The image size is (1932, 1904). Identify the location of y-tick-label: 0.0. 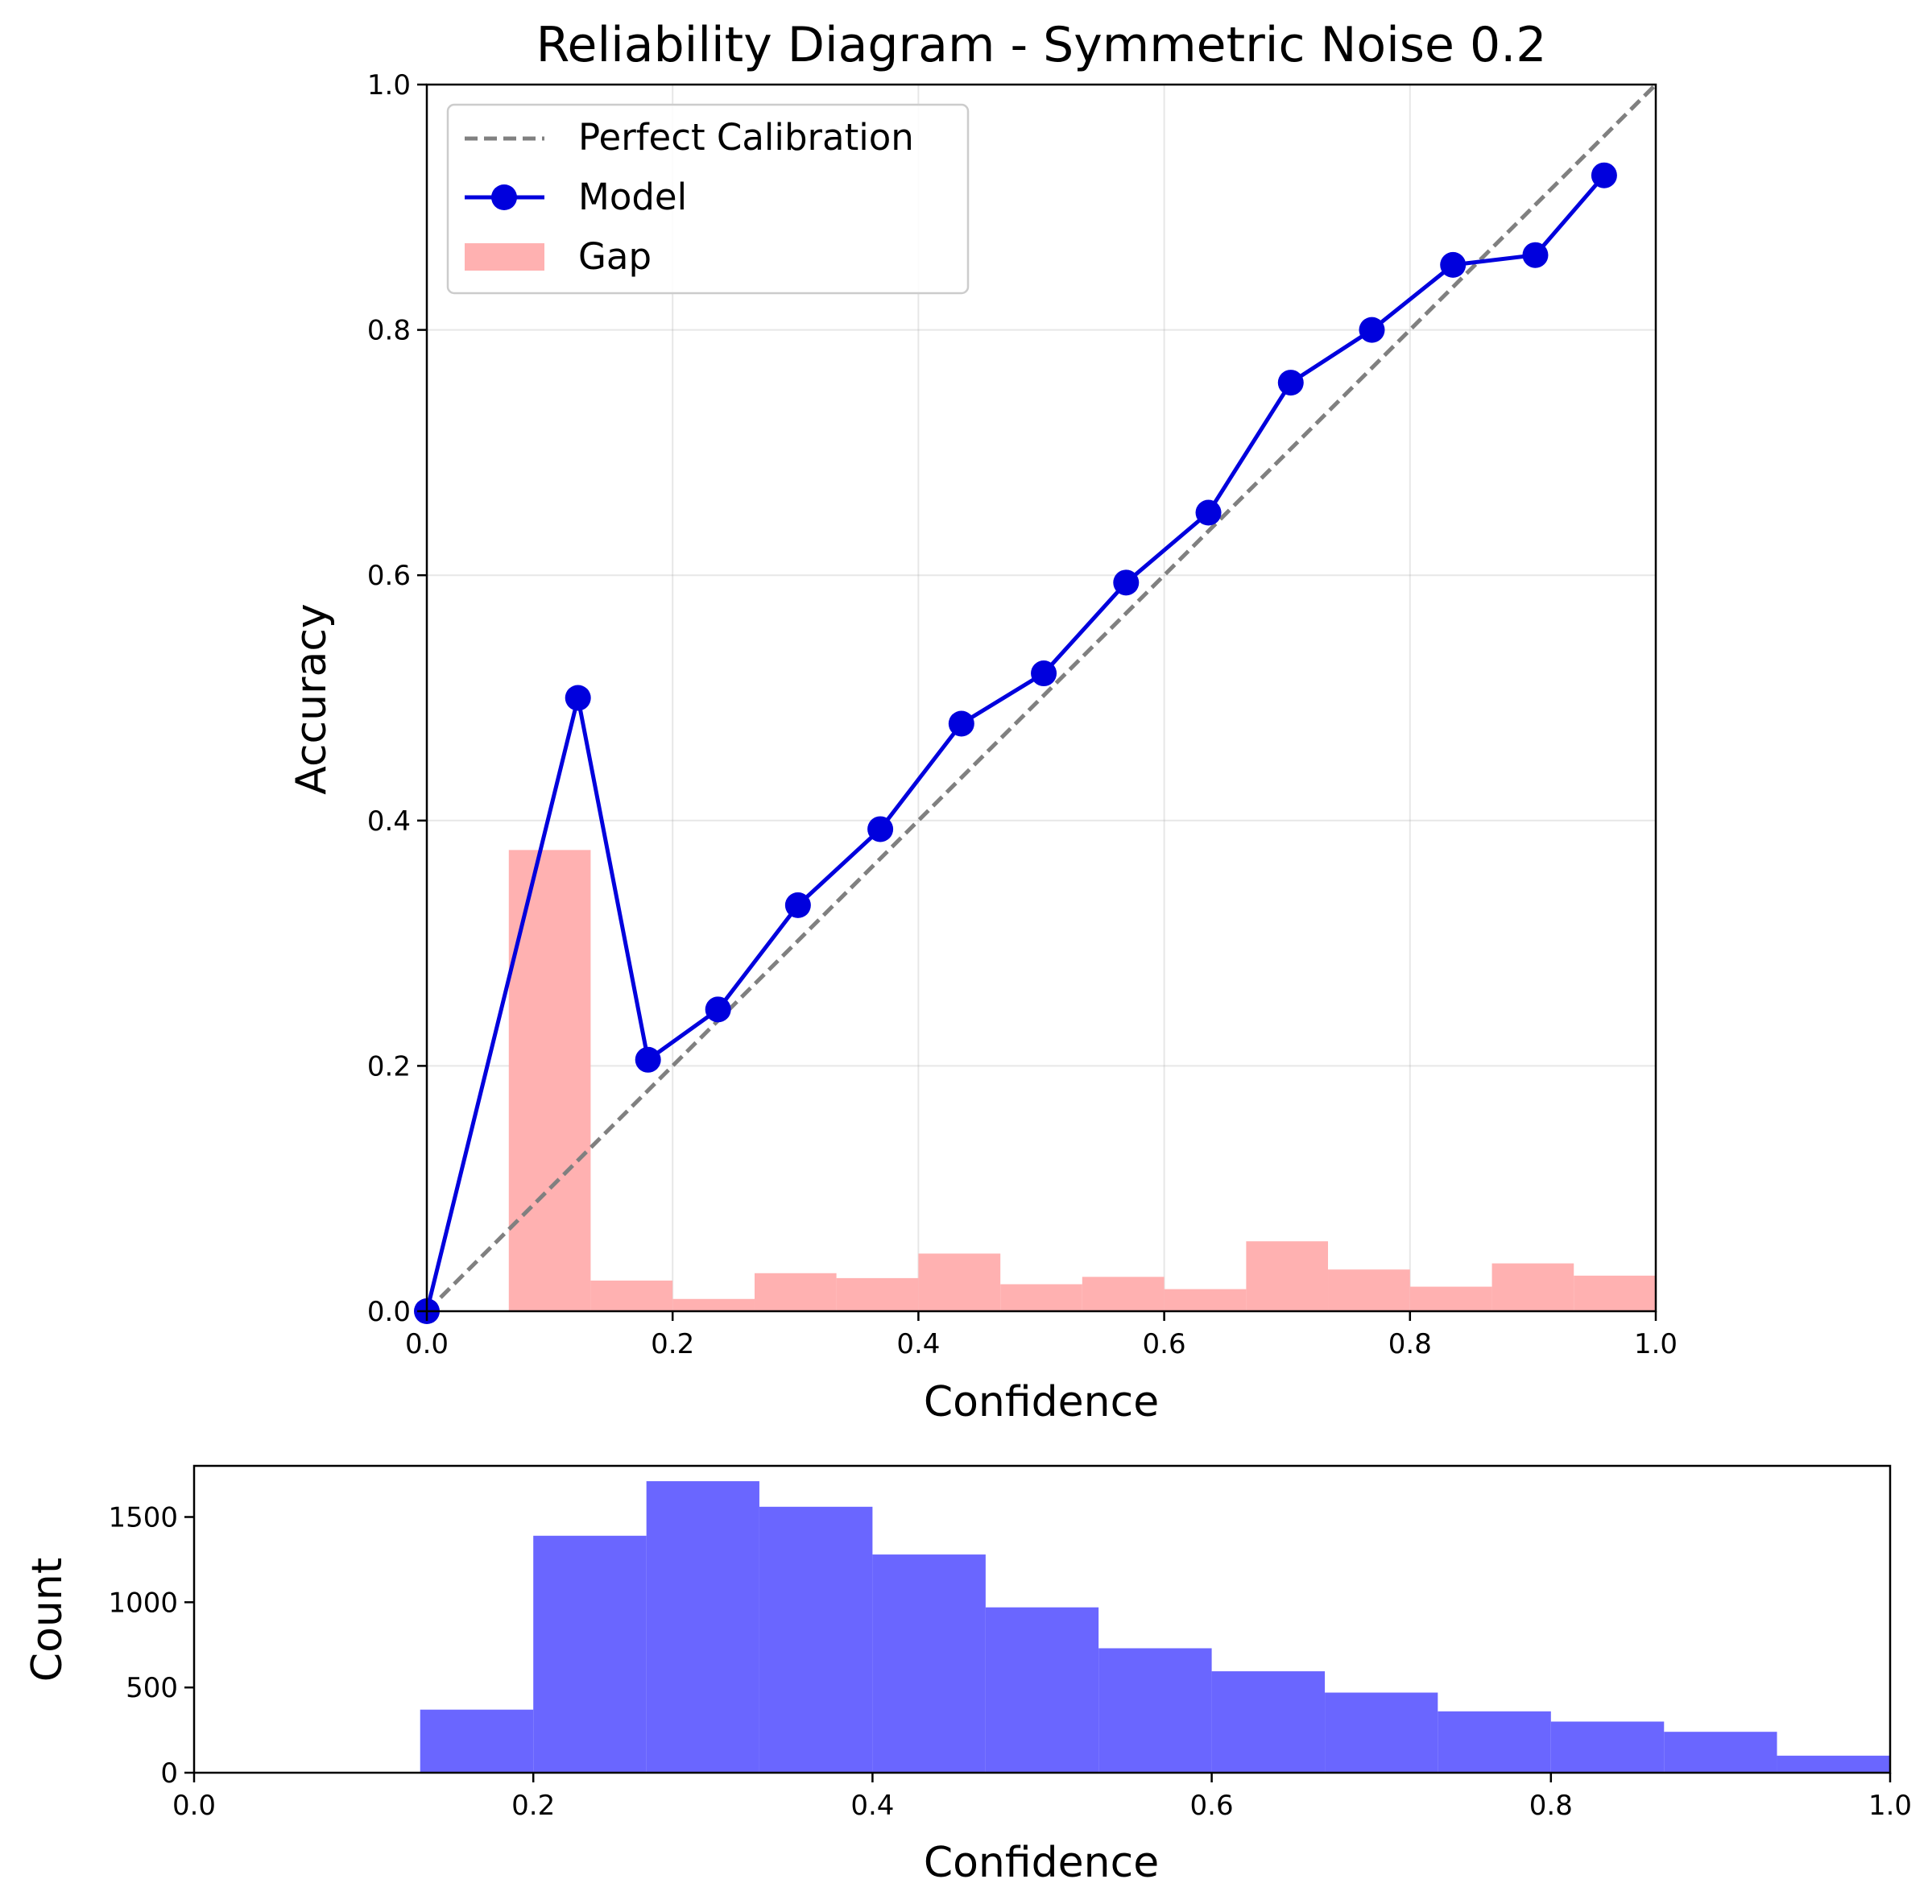
(389, 1312).